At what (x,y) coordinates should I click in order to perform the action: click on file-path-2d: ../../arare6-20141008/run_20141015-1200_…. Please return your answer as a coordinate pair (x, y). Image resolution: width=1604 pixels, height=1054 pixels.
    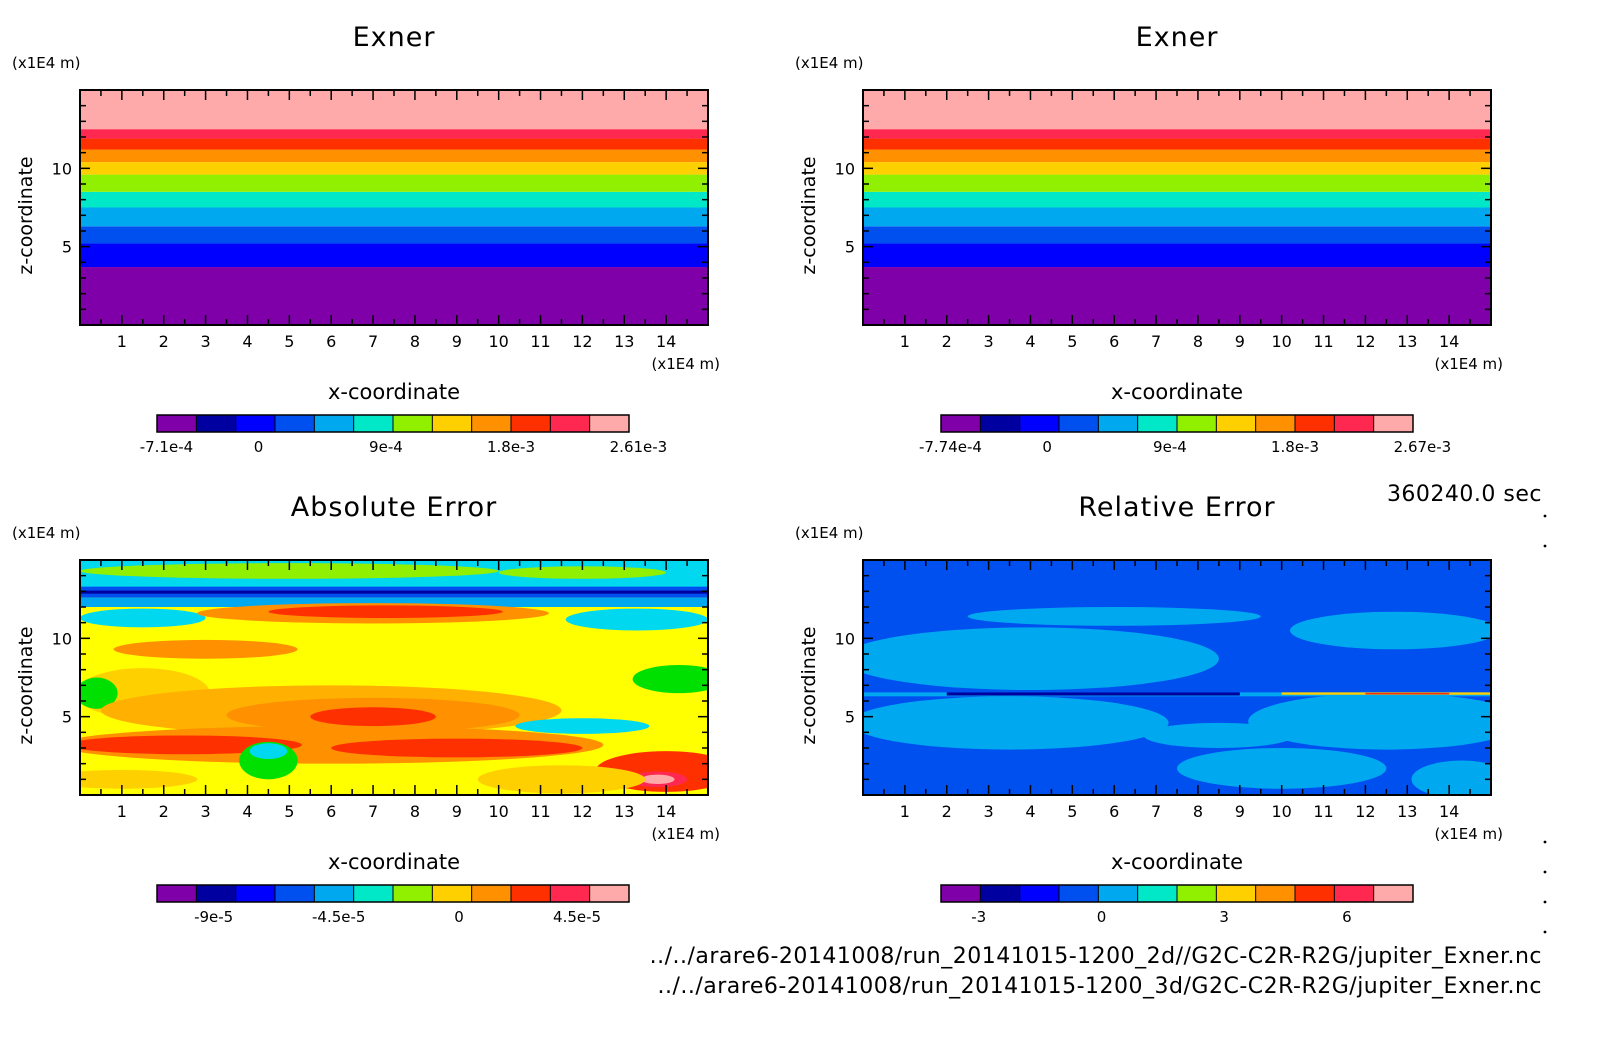
    Looking at the image, I should click on (1095, 956).